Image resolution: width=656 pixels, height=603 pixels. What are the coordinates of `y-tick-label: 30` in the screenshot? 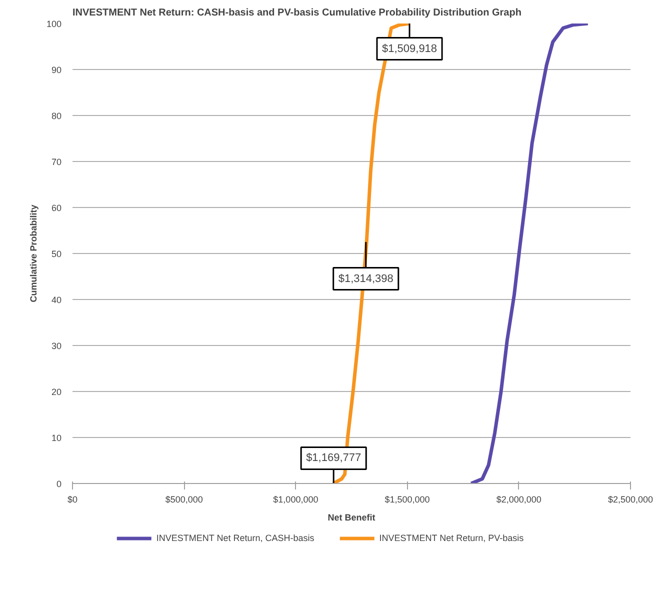 It's located at (56, 346).